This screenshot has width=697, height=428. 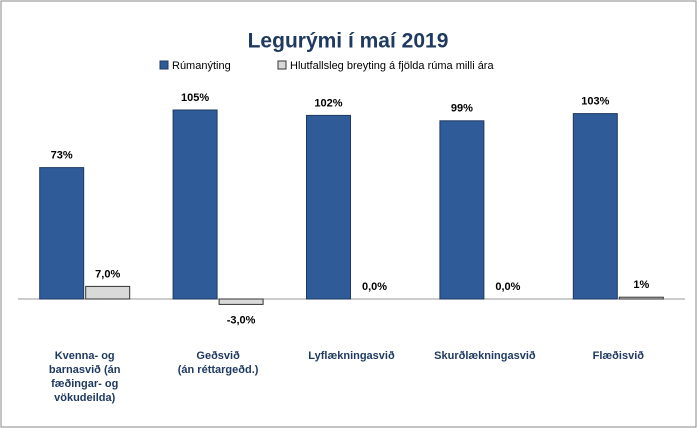 What do you see at coordinates (485, 356) in the screenshot?
I see `x-tick-label: Skurðlækningasvið` at bounding box center [485, 356].